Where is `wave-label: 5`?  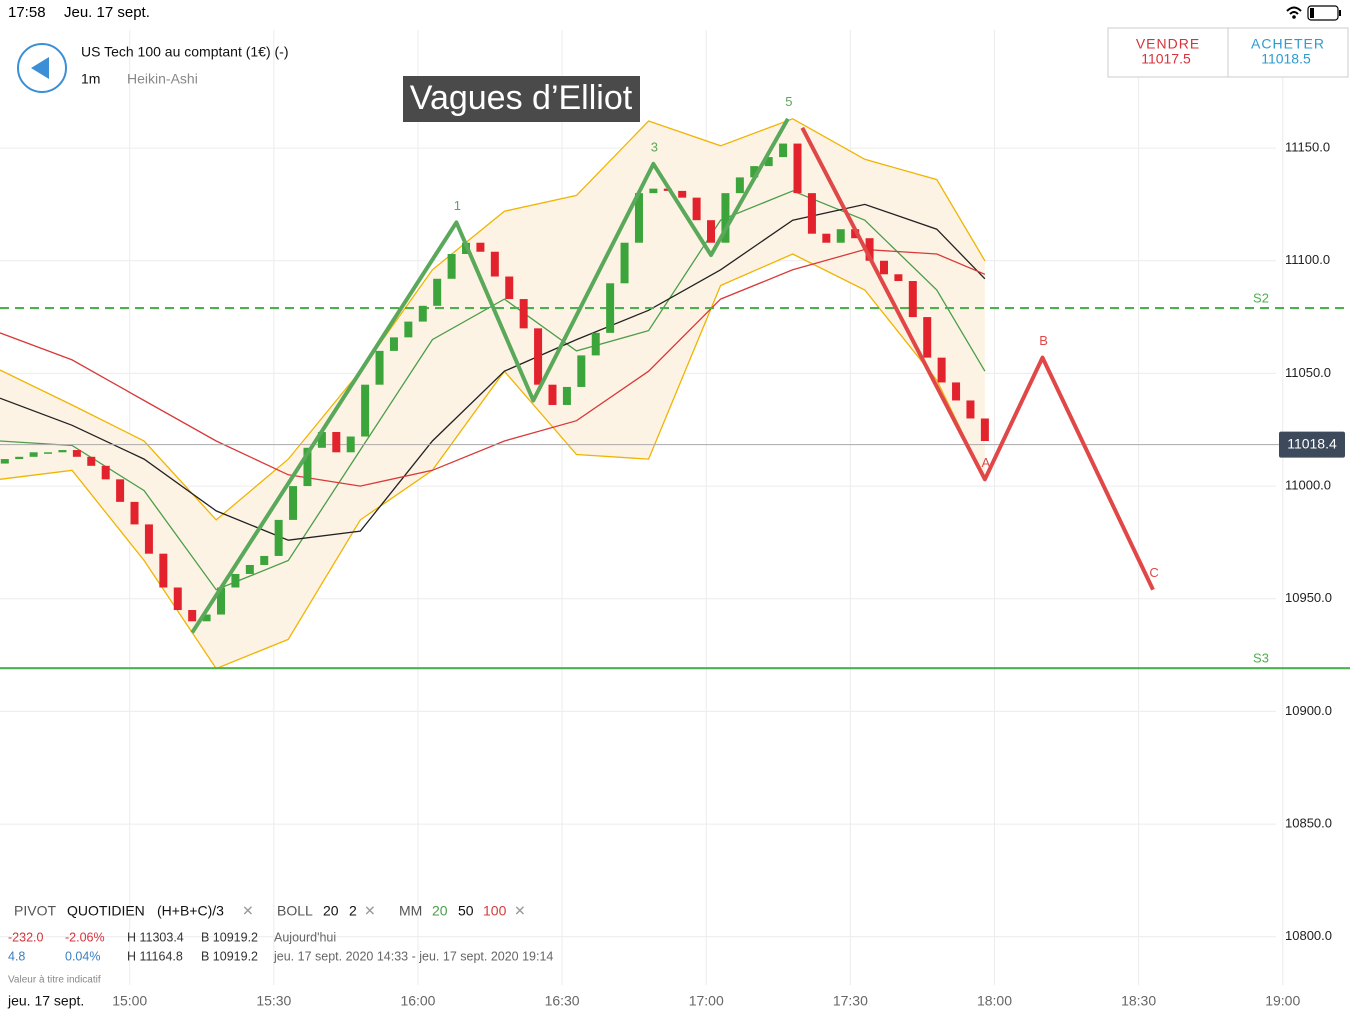
wave-label: 5 is located at coordinates (788, 101).